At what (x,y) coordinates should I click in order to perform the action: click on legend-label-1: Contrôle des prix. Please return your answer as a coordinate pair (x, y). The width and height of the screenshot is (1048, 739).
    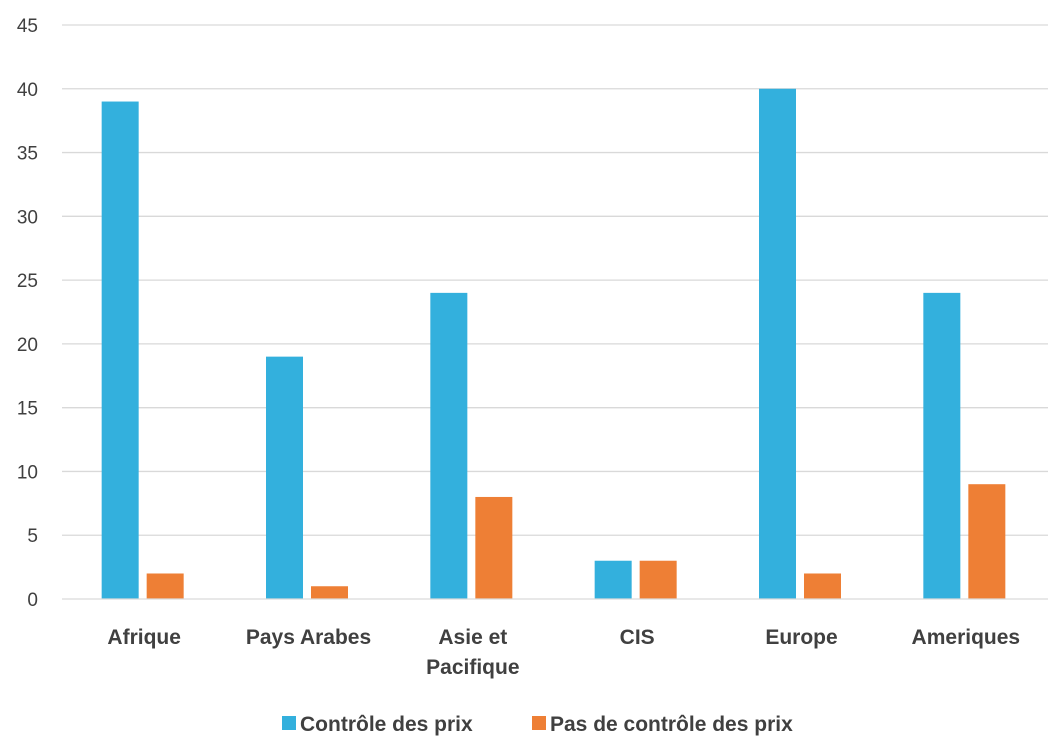
    Looking at the image, I should click on (386, 724).